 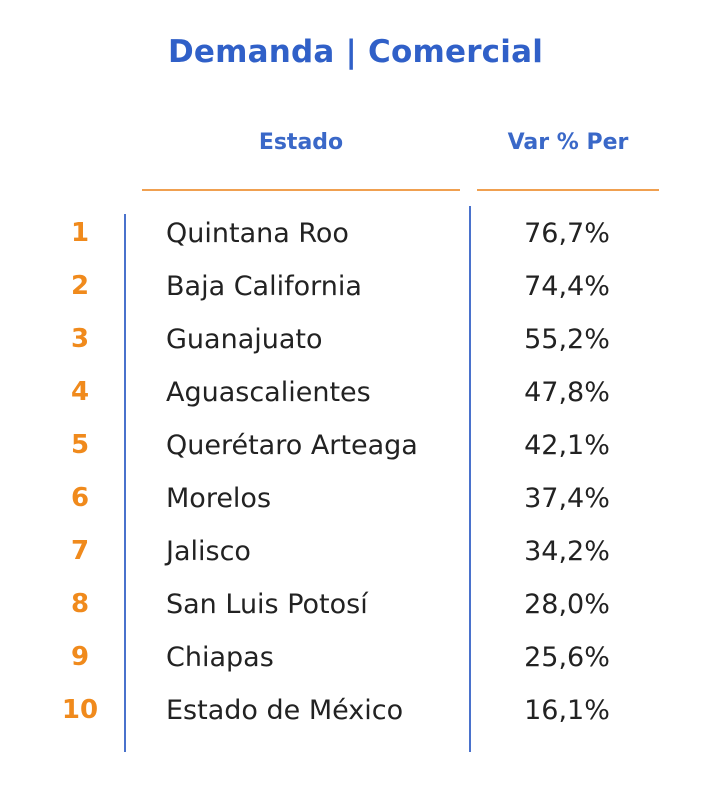 I want to click on state-name: Quintana Roo, so click(x=257, y=233).